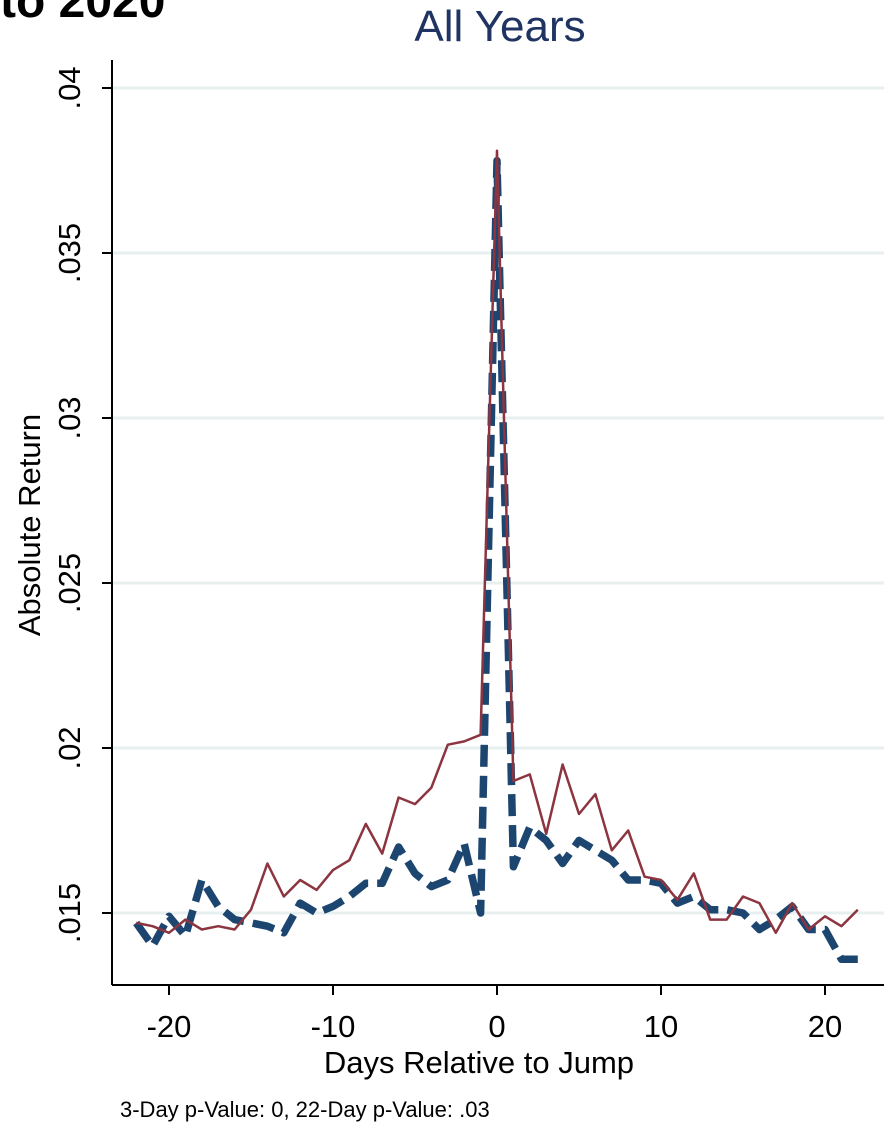 The width and height of the screenshot is (884, 1126). I want to click on y-tick-label: .02, so click(69, 747).